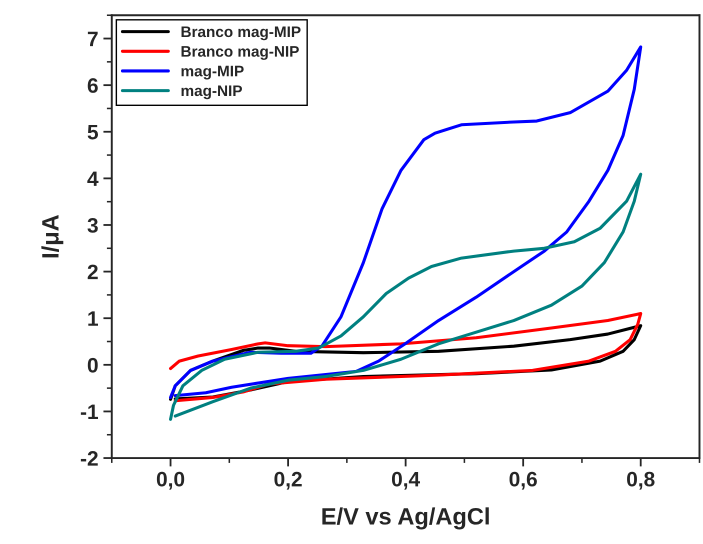 This screenshot has width=703, height=544. What do you see at coordinates (89, 411) in the screenshot?
I see `y-tick-label: -1` at bounding box center [89, 411].